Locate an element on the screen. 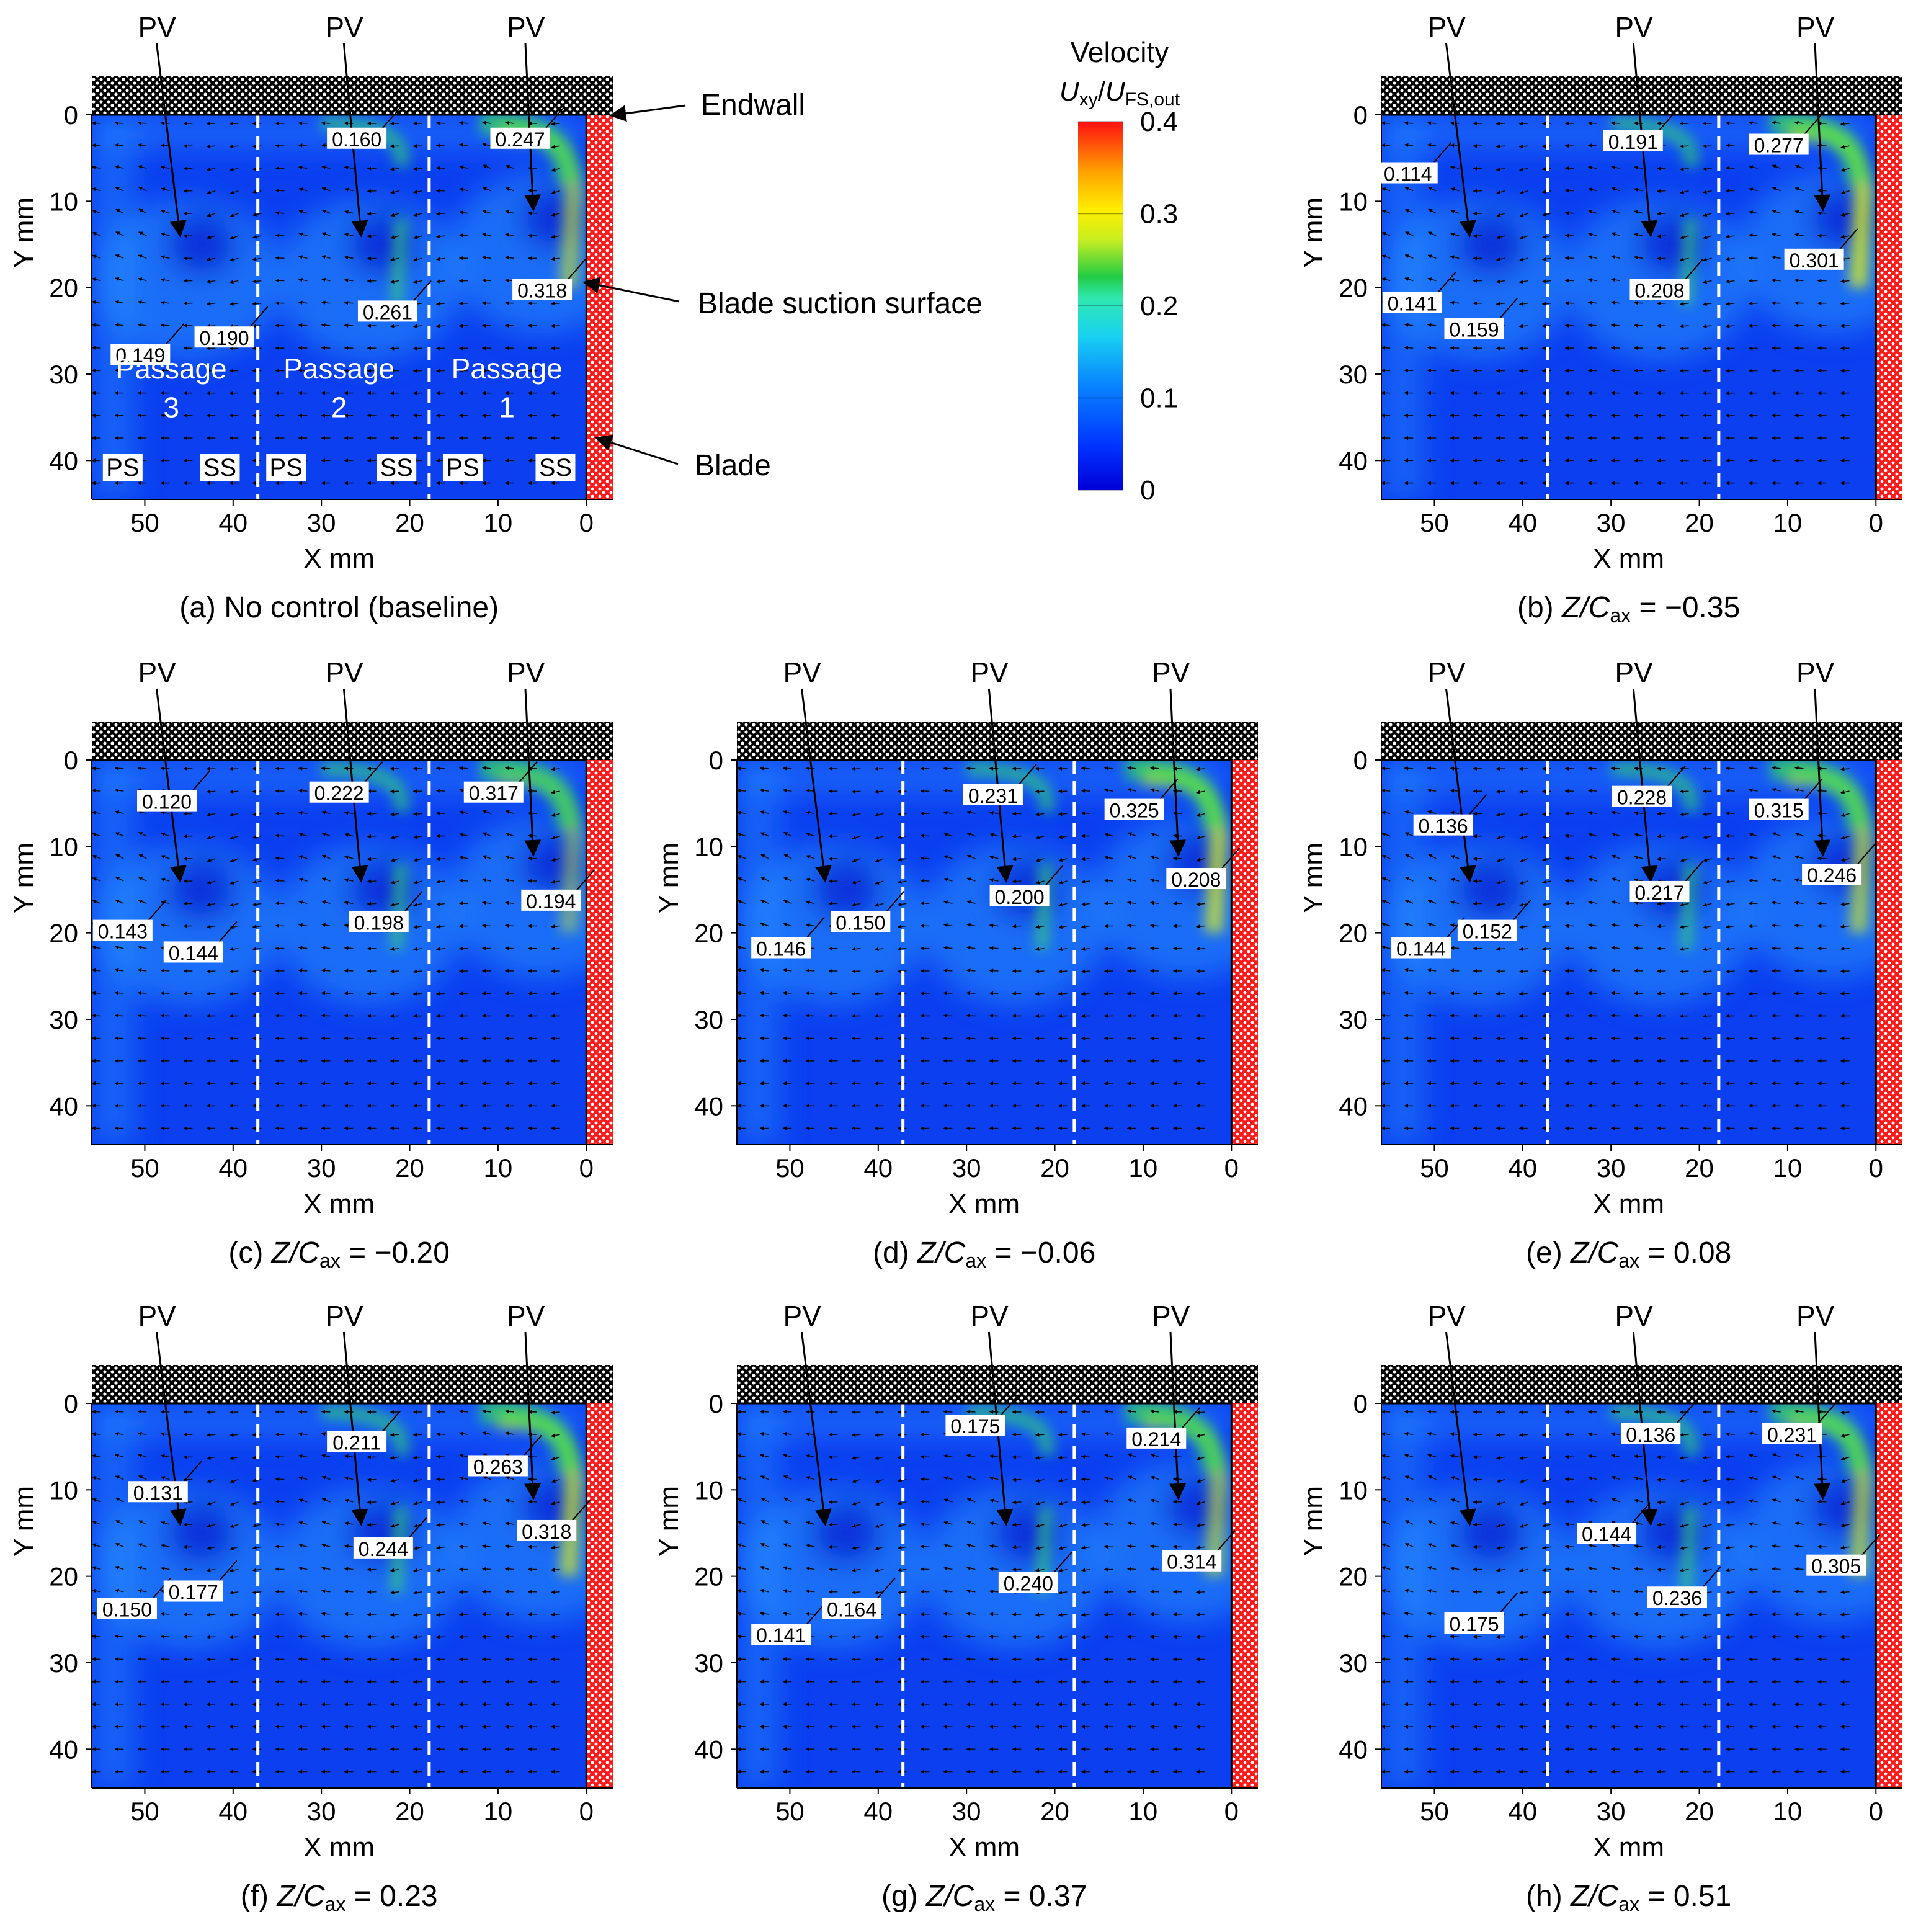  value-label: 0.144 is located at coordinates (1421, 948).